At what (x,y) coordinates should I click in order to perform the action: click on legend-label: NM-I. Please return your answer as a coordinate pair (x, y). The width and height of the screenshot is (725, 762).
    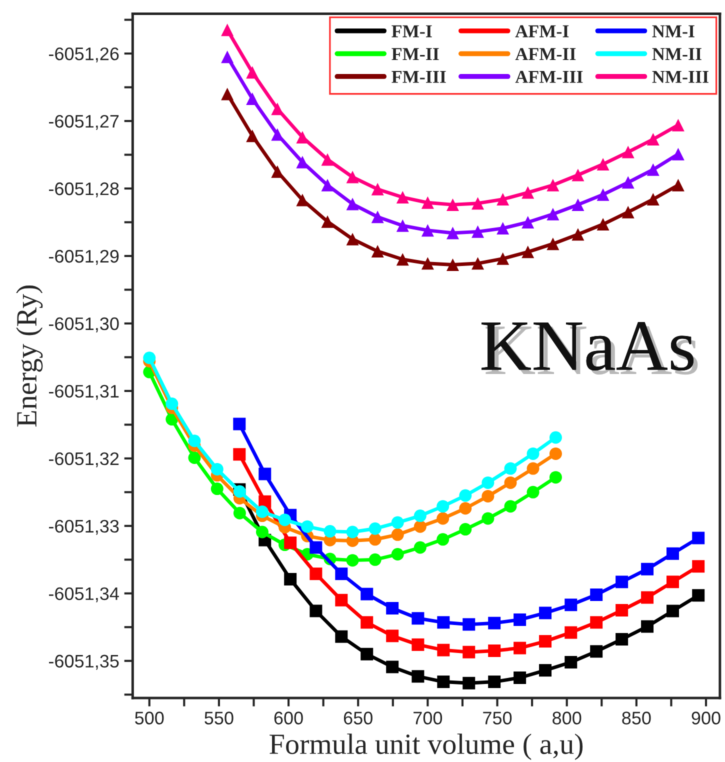
    Looking at the image, I should click on (673, 31).